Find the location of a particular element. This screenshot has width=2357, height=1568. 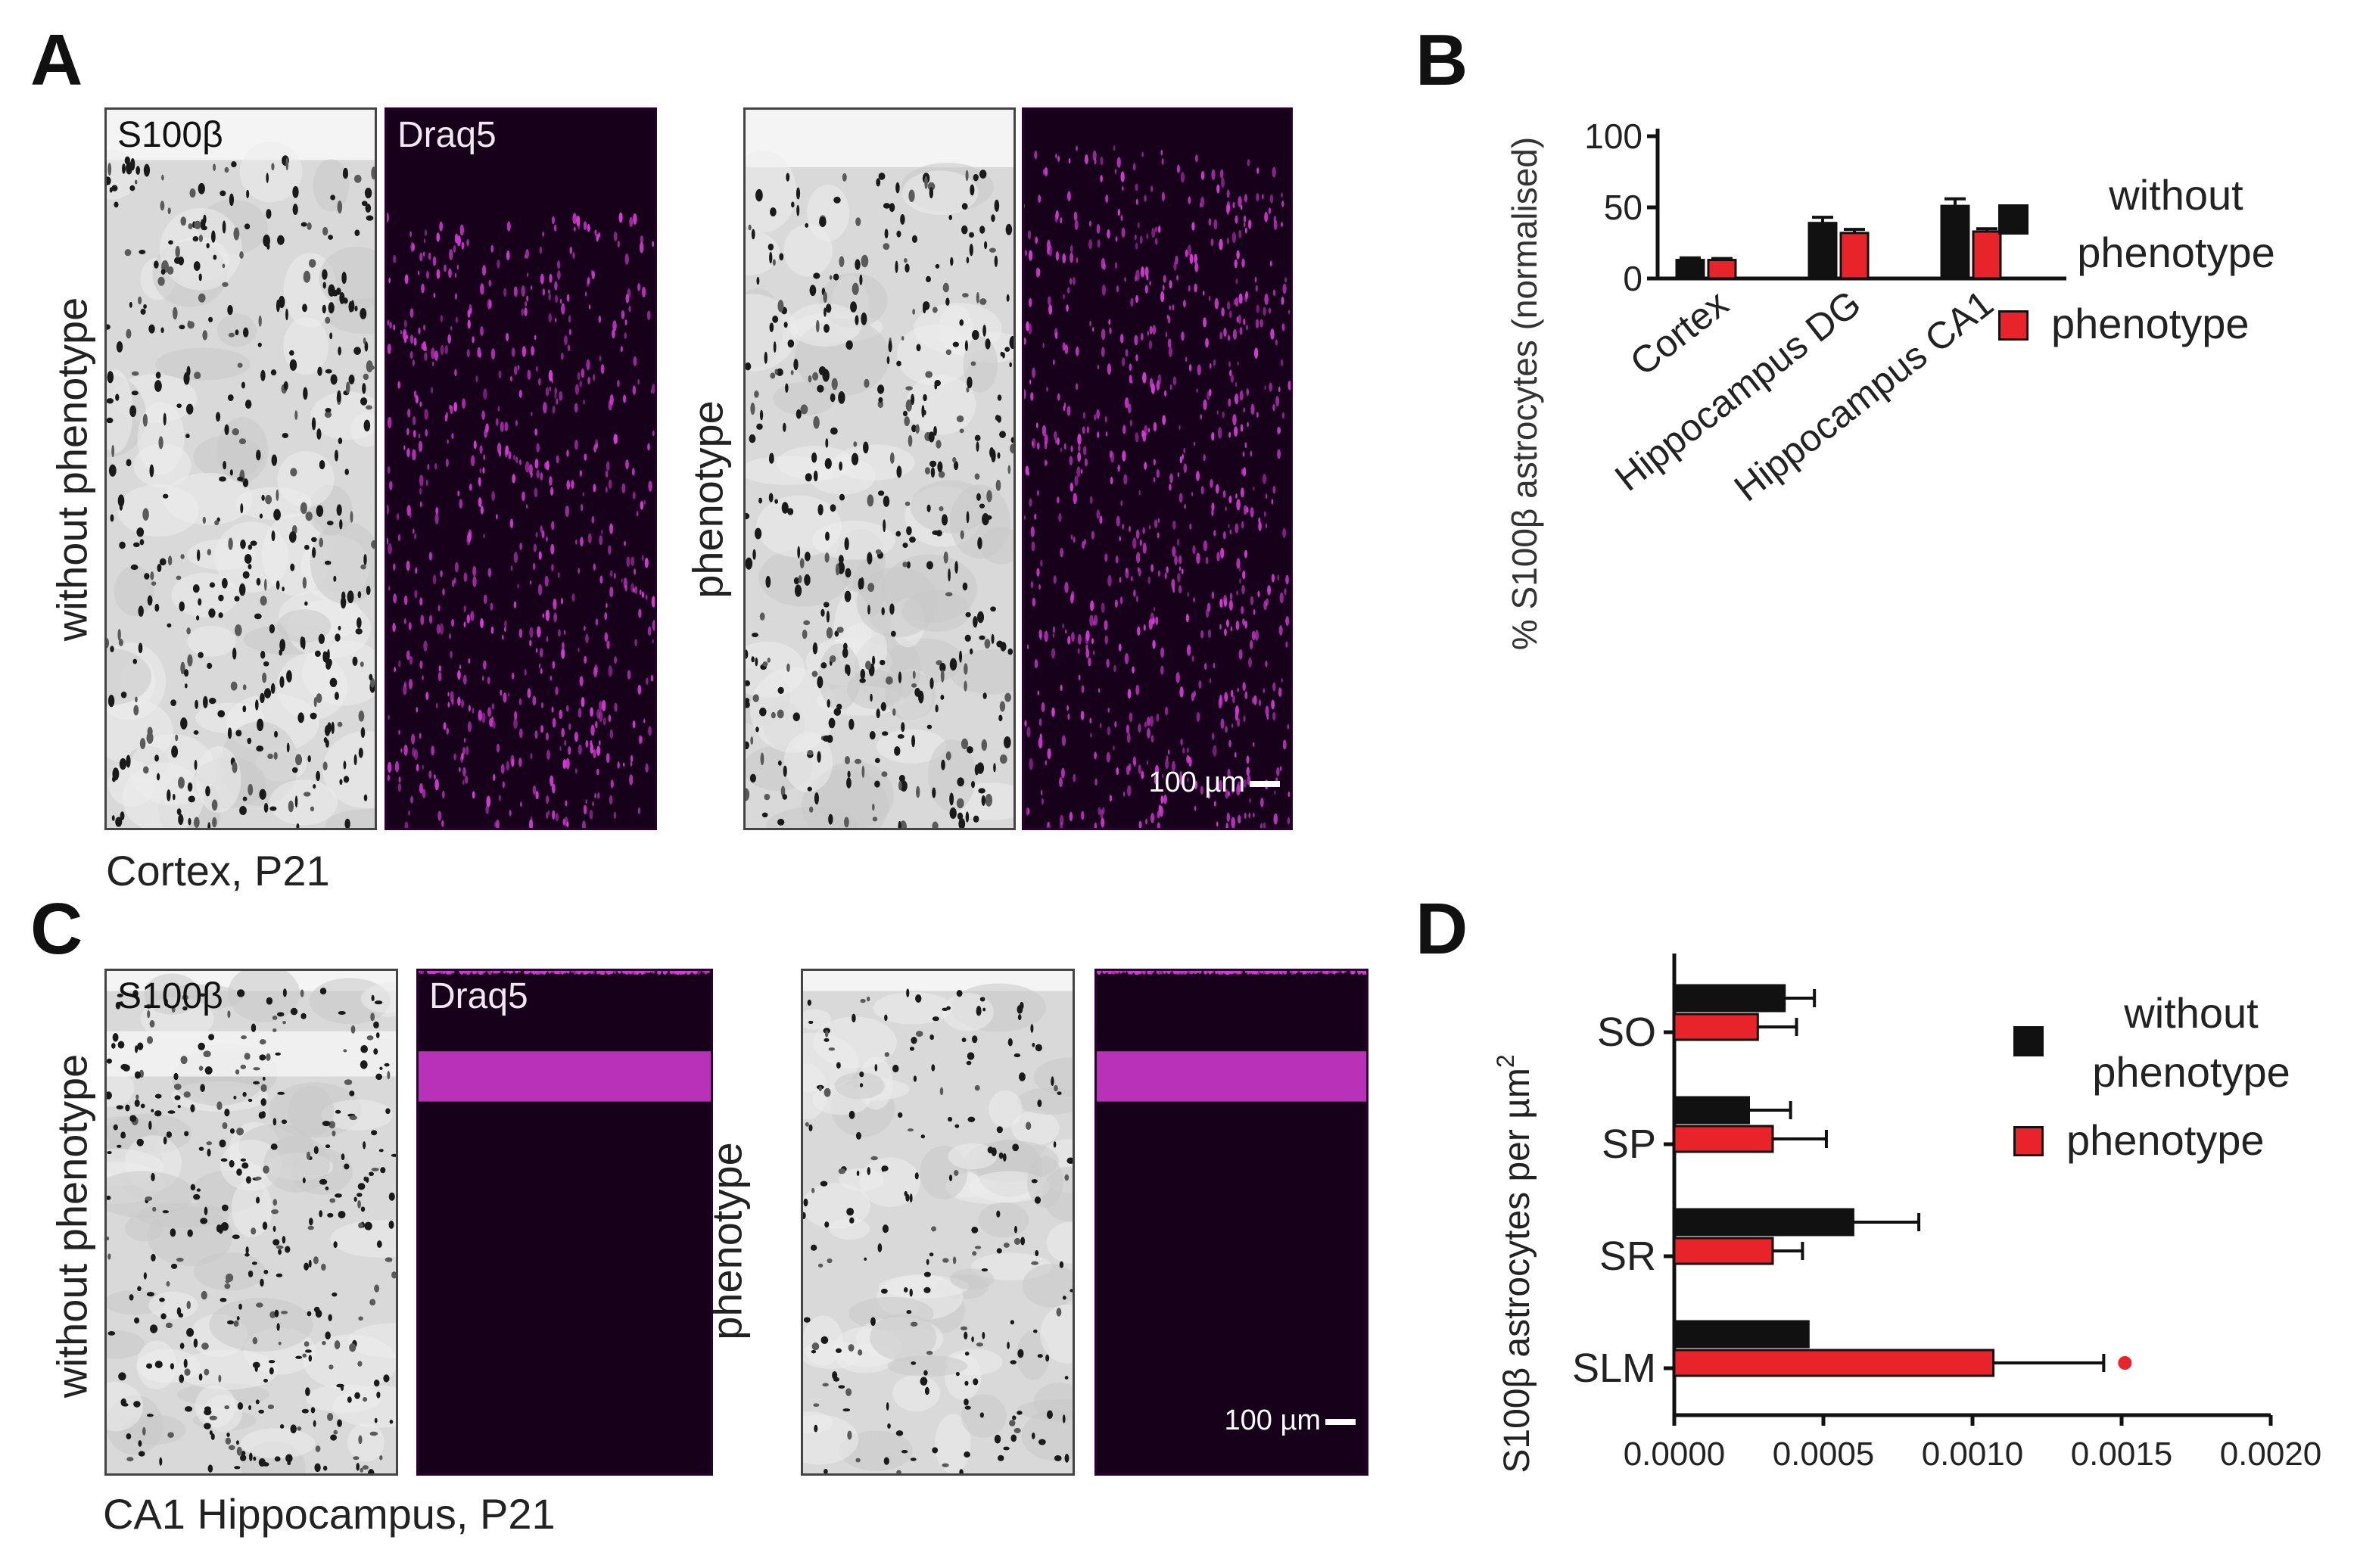

chart-d-xtick-label: 0.0010 is located at coordinates (1973, 1454).